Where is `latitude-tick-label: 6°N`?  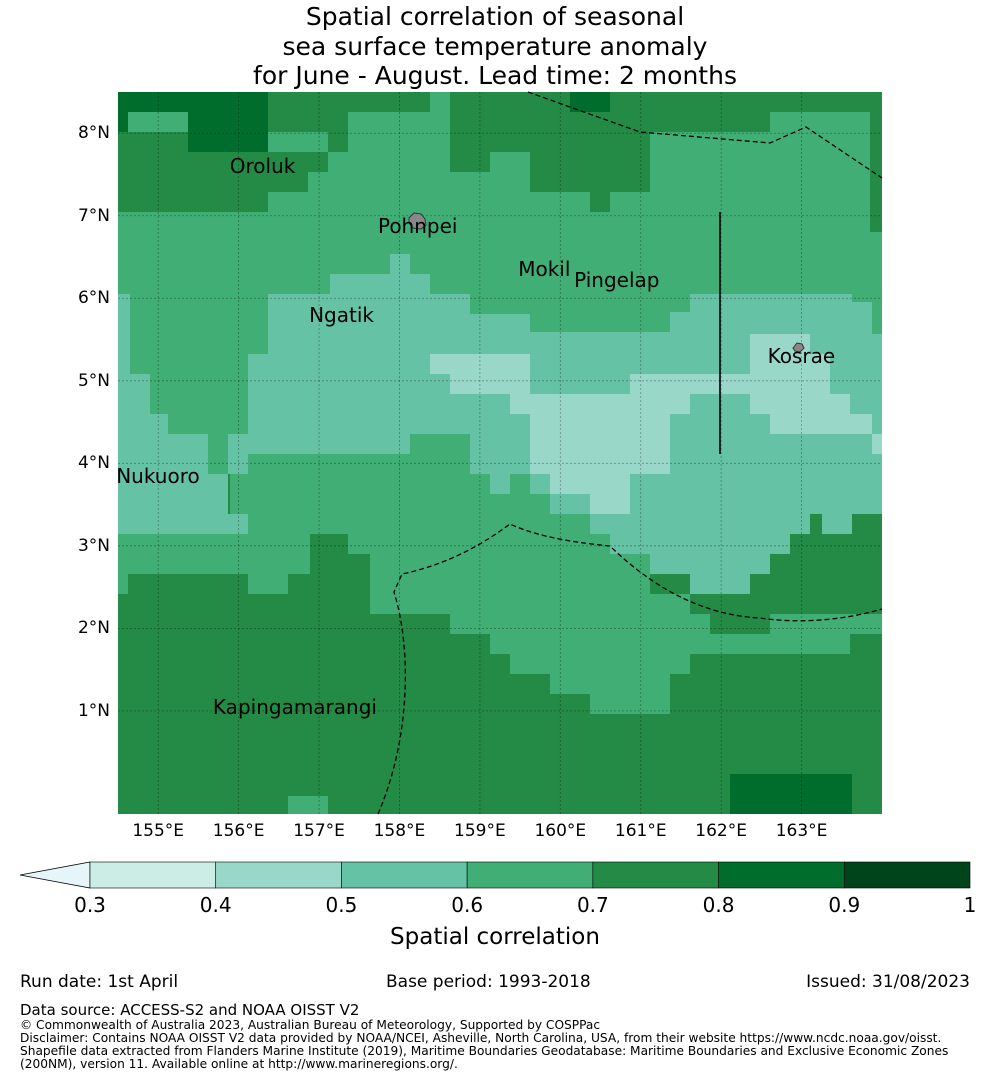 latitude-tick-label: 6°N is located at coordinates (93, 298).